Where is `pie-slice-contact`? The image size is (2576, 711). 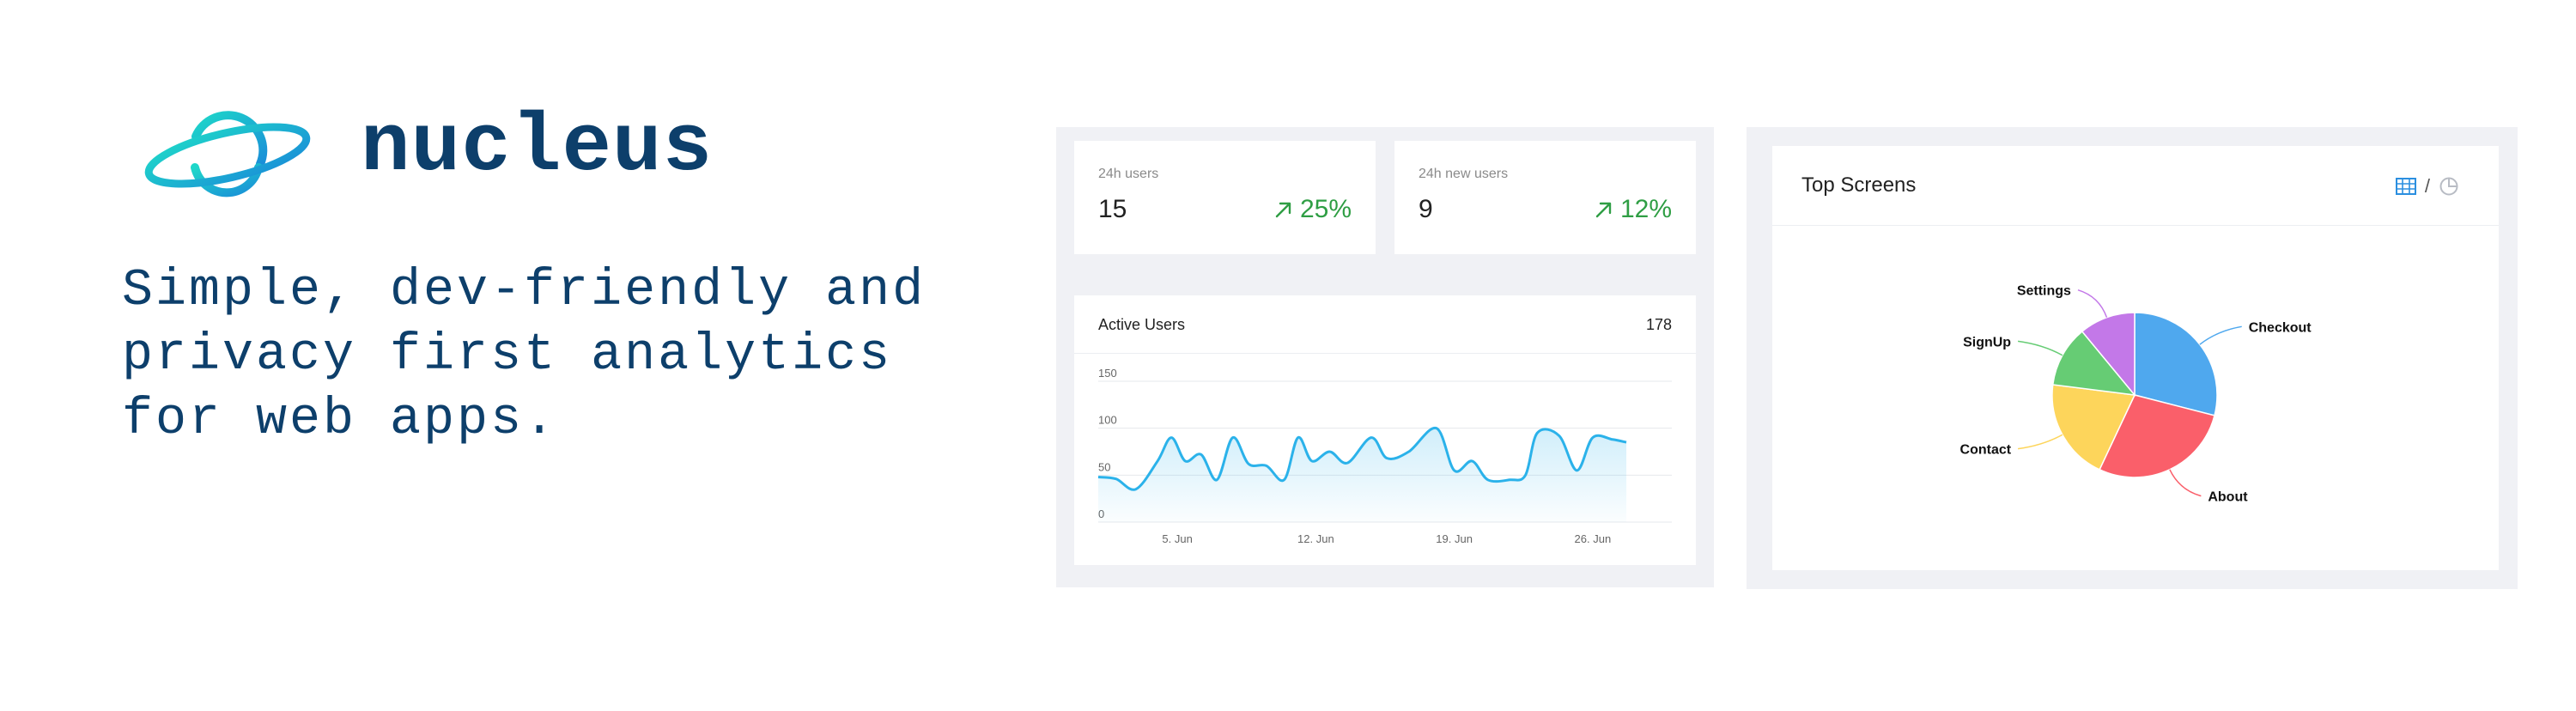 pie-slice-contact is located at coordinates (2093, 427).